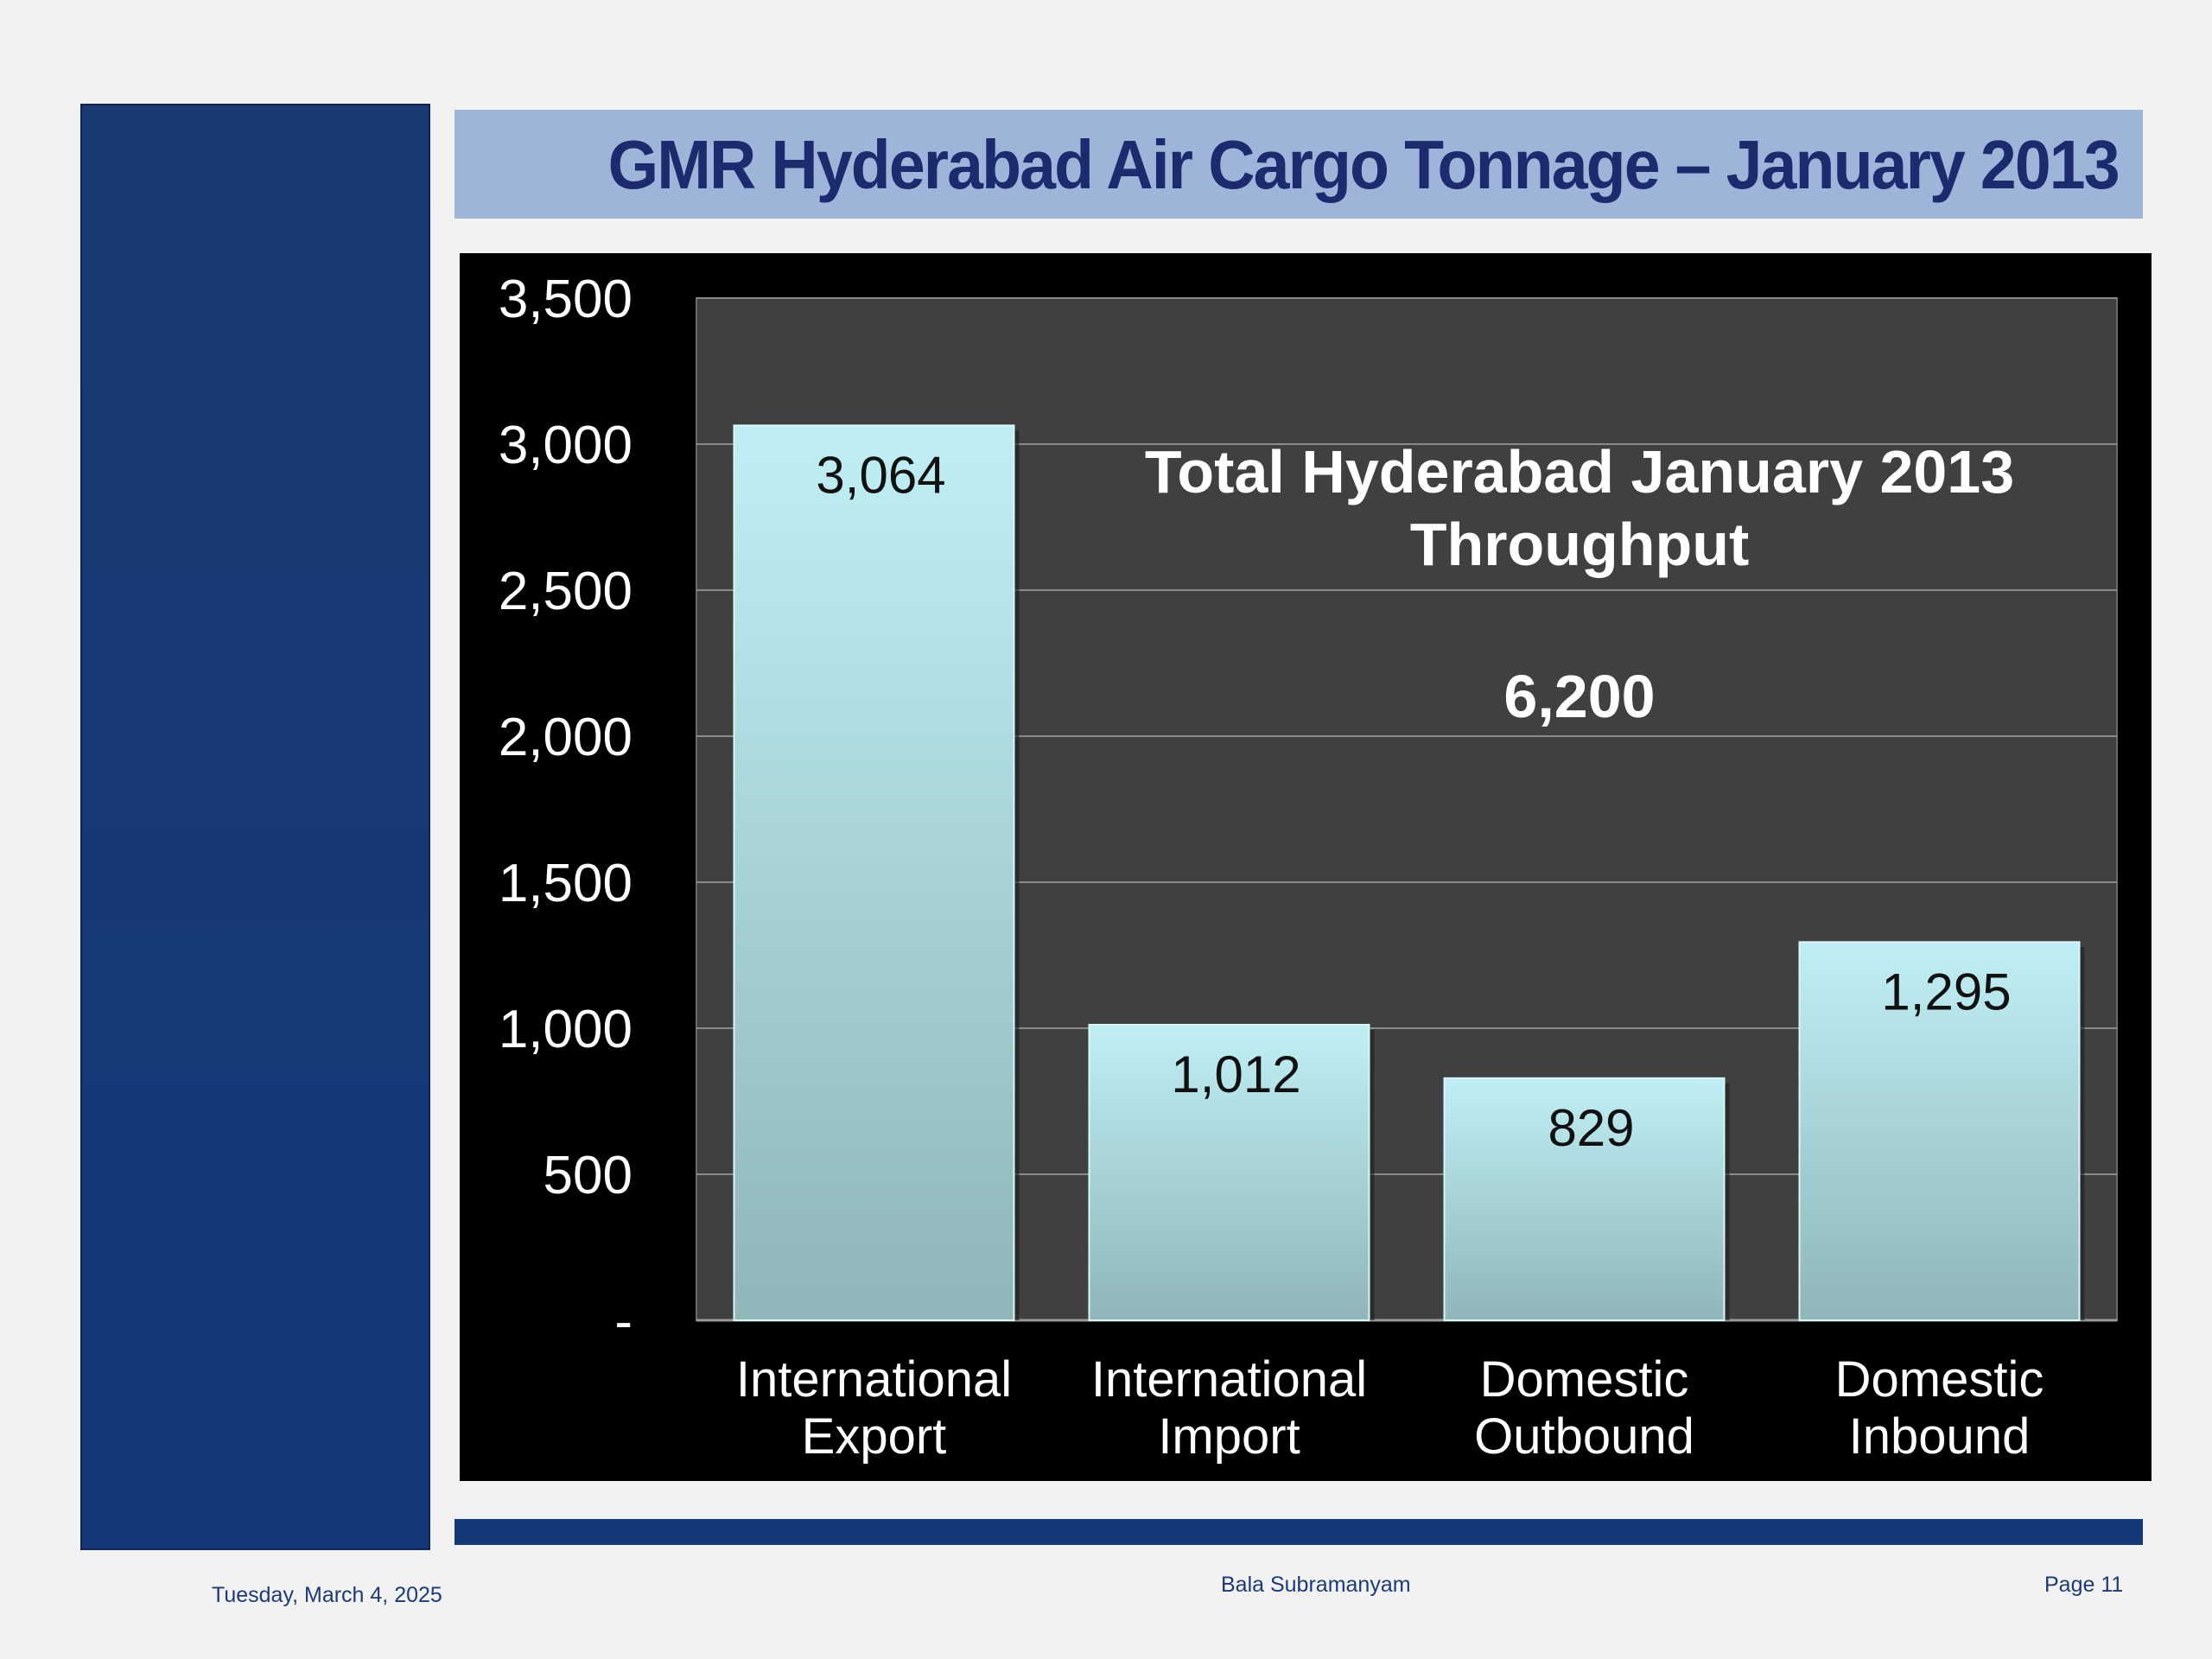 The image size is (2212, 1659). I want to click on x-tick-label: Export, so click(874, 1436).